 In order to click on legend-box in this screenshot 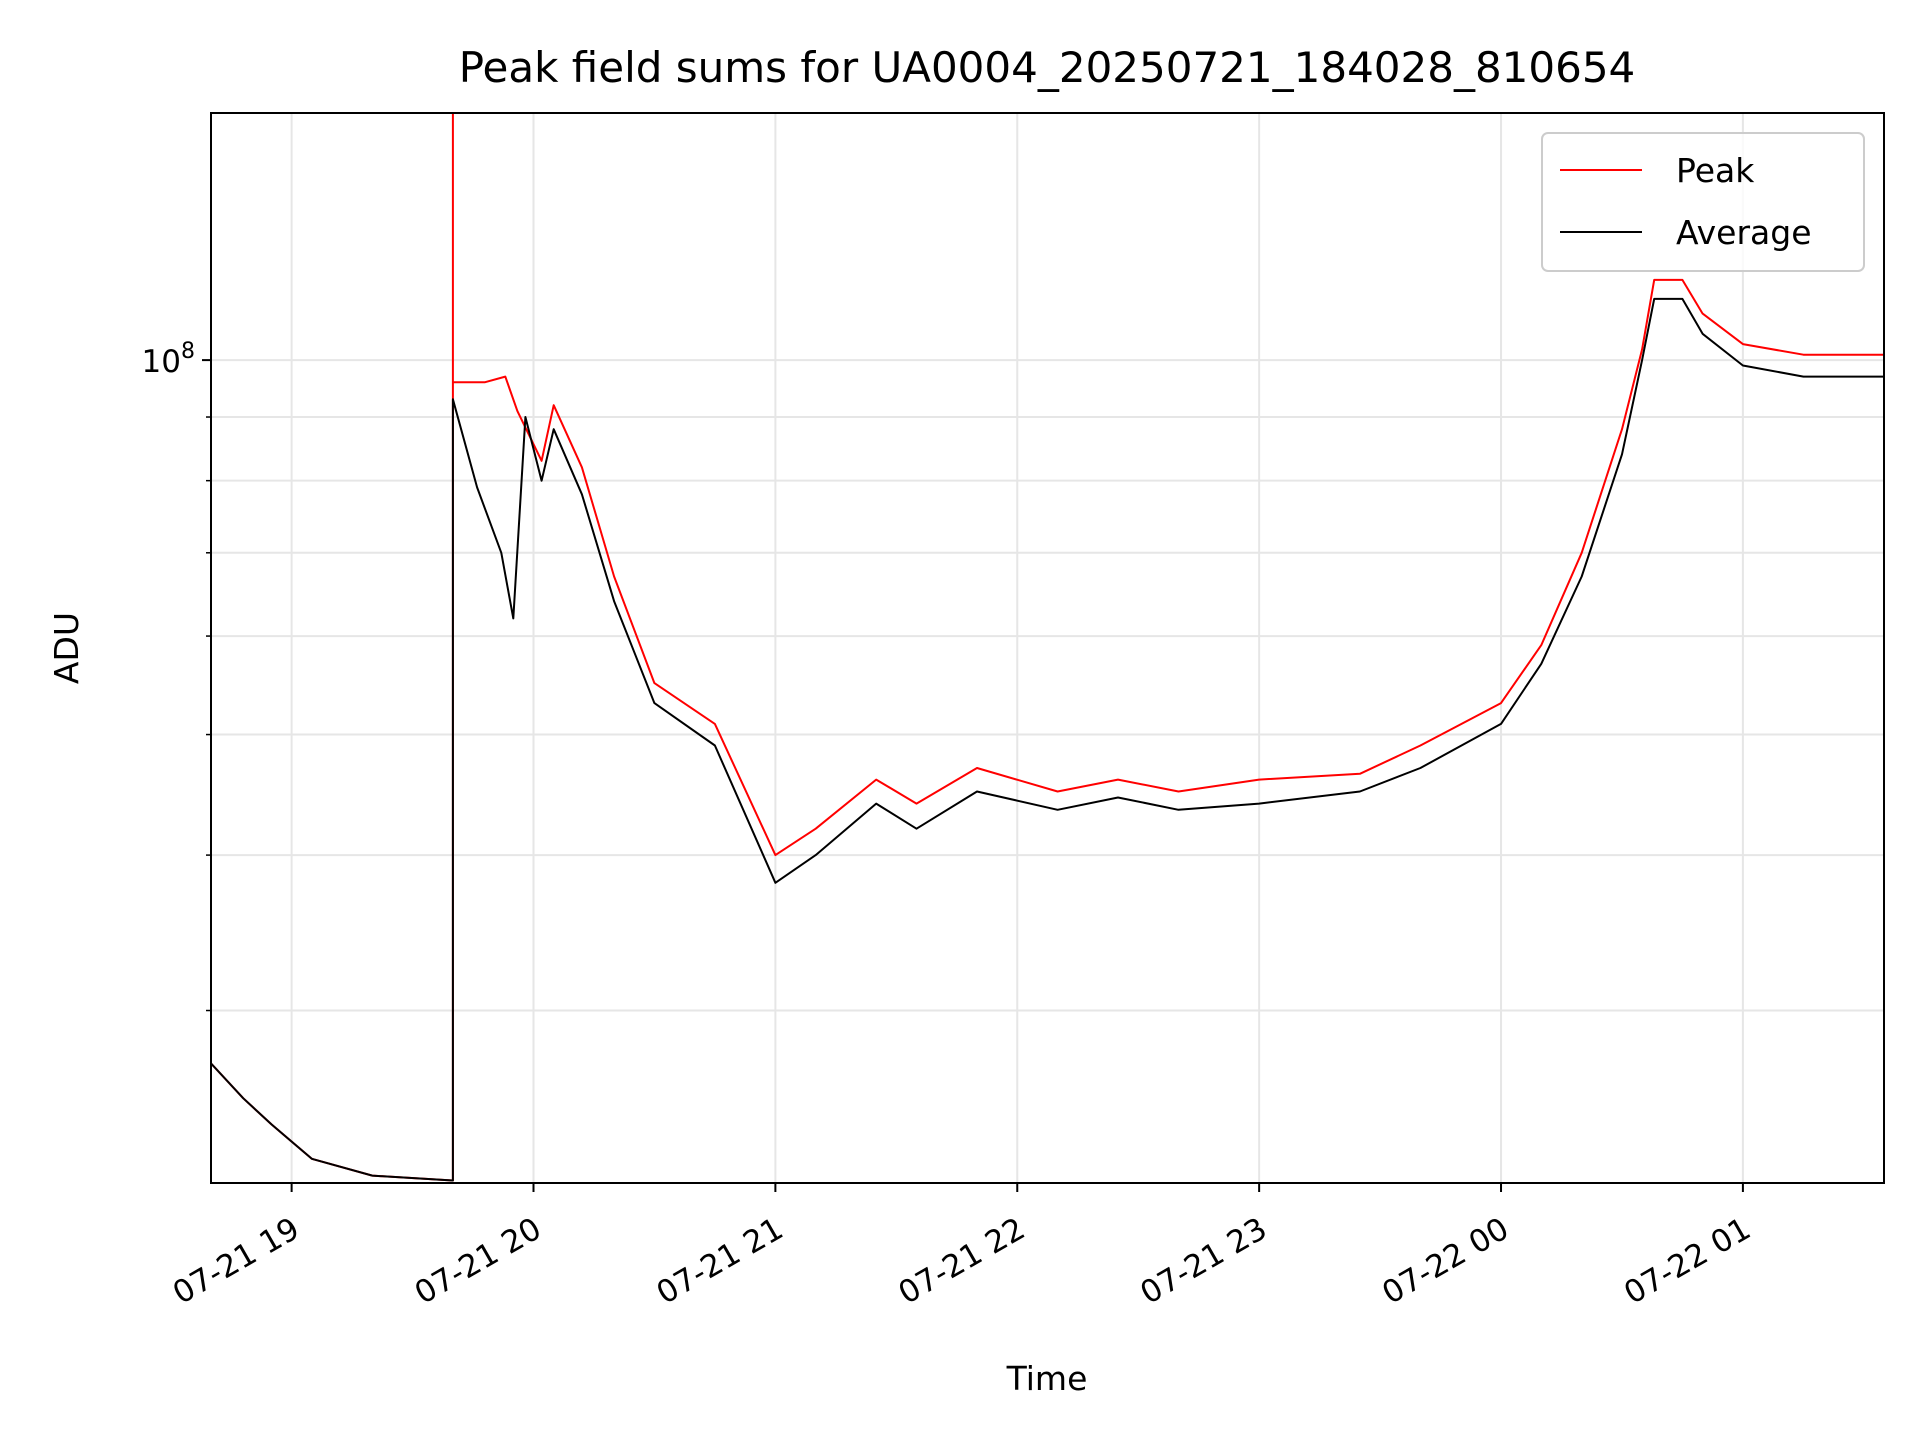, I will do `click(1703, 202)`.